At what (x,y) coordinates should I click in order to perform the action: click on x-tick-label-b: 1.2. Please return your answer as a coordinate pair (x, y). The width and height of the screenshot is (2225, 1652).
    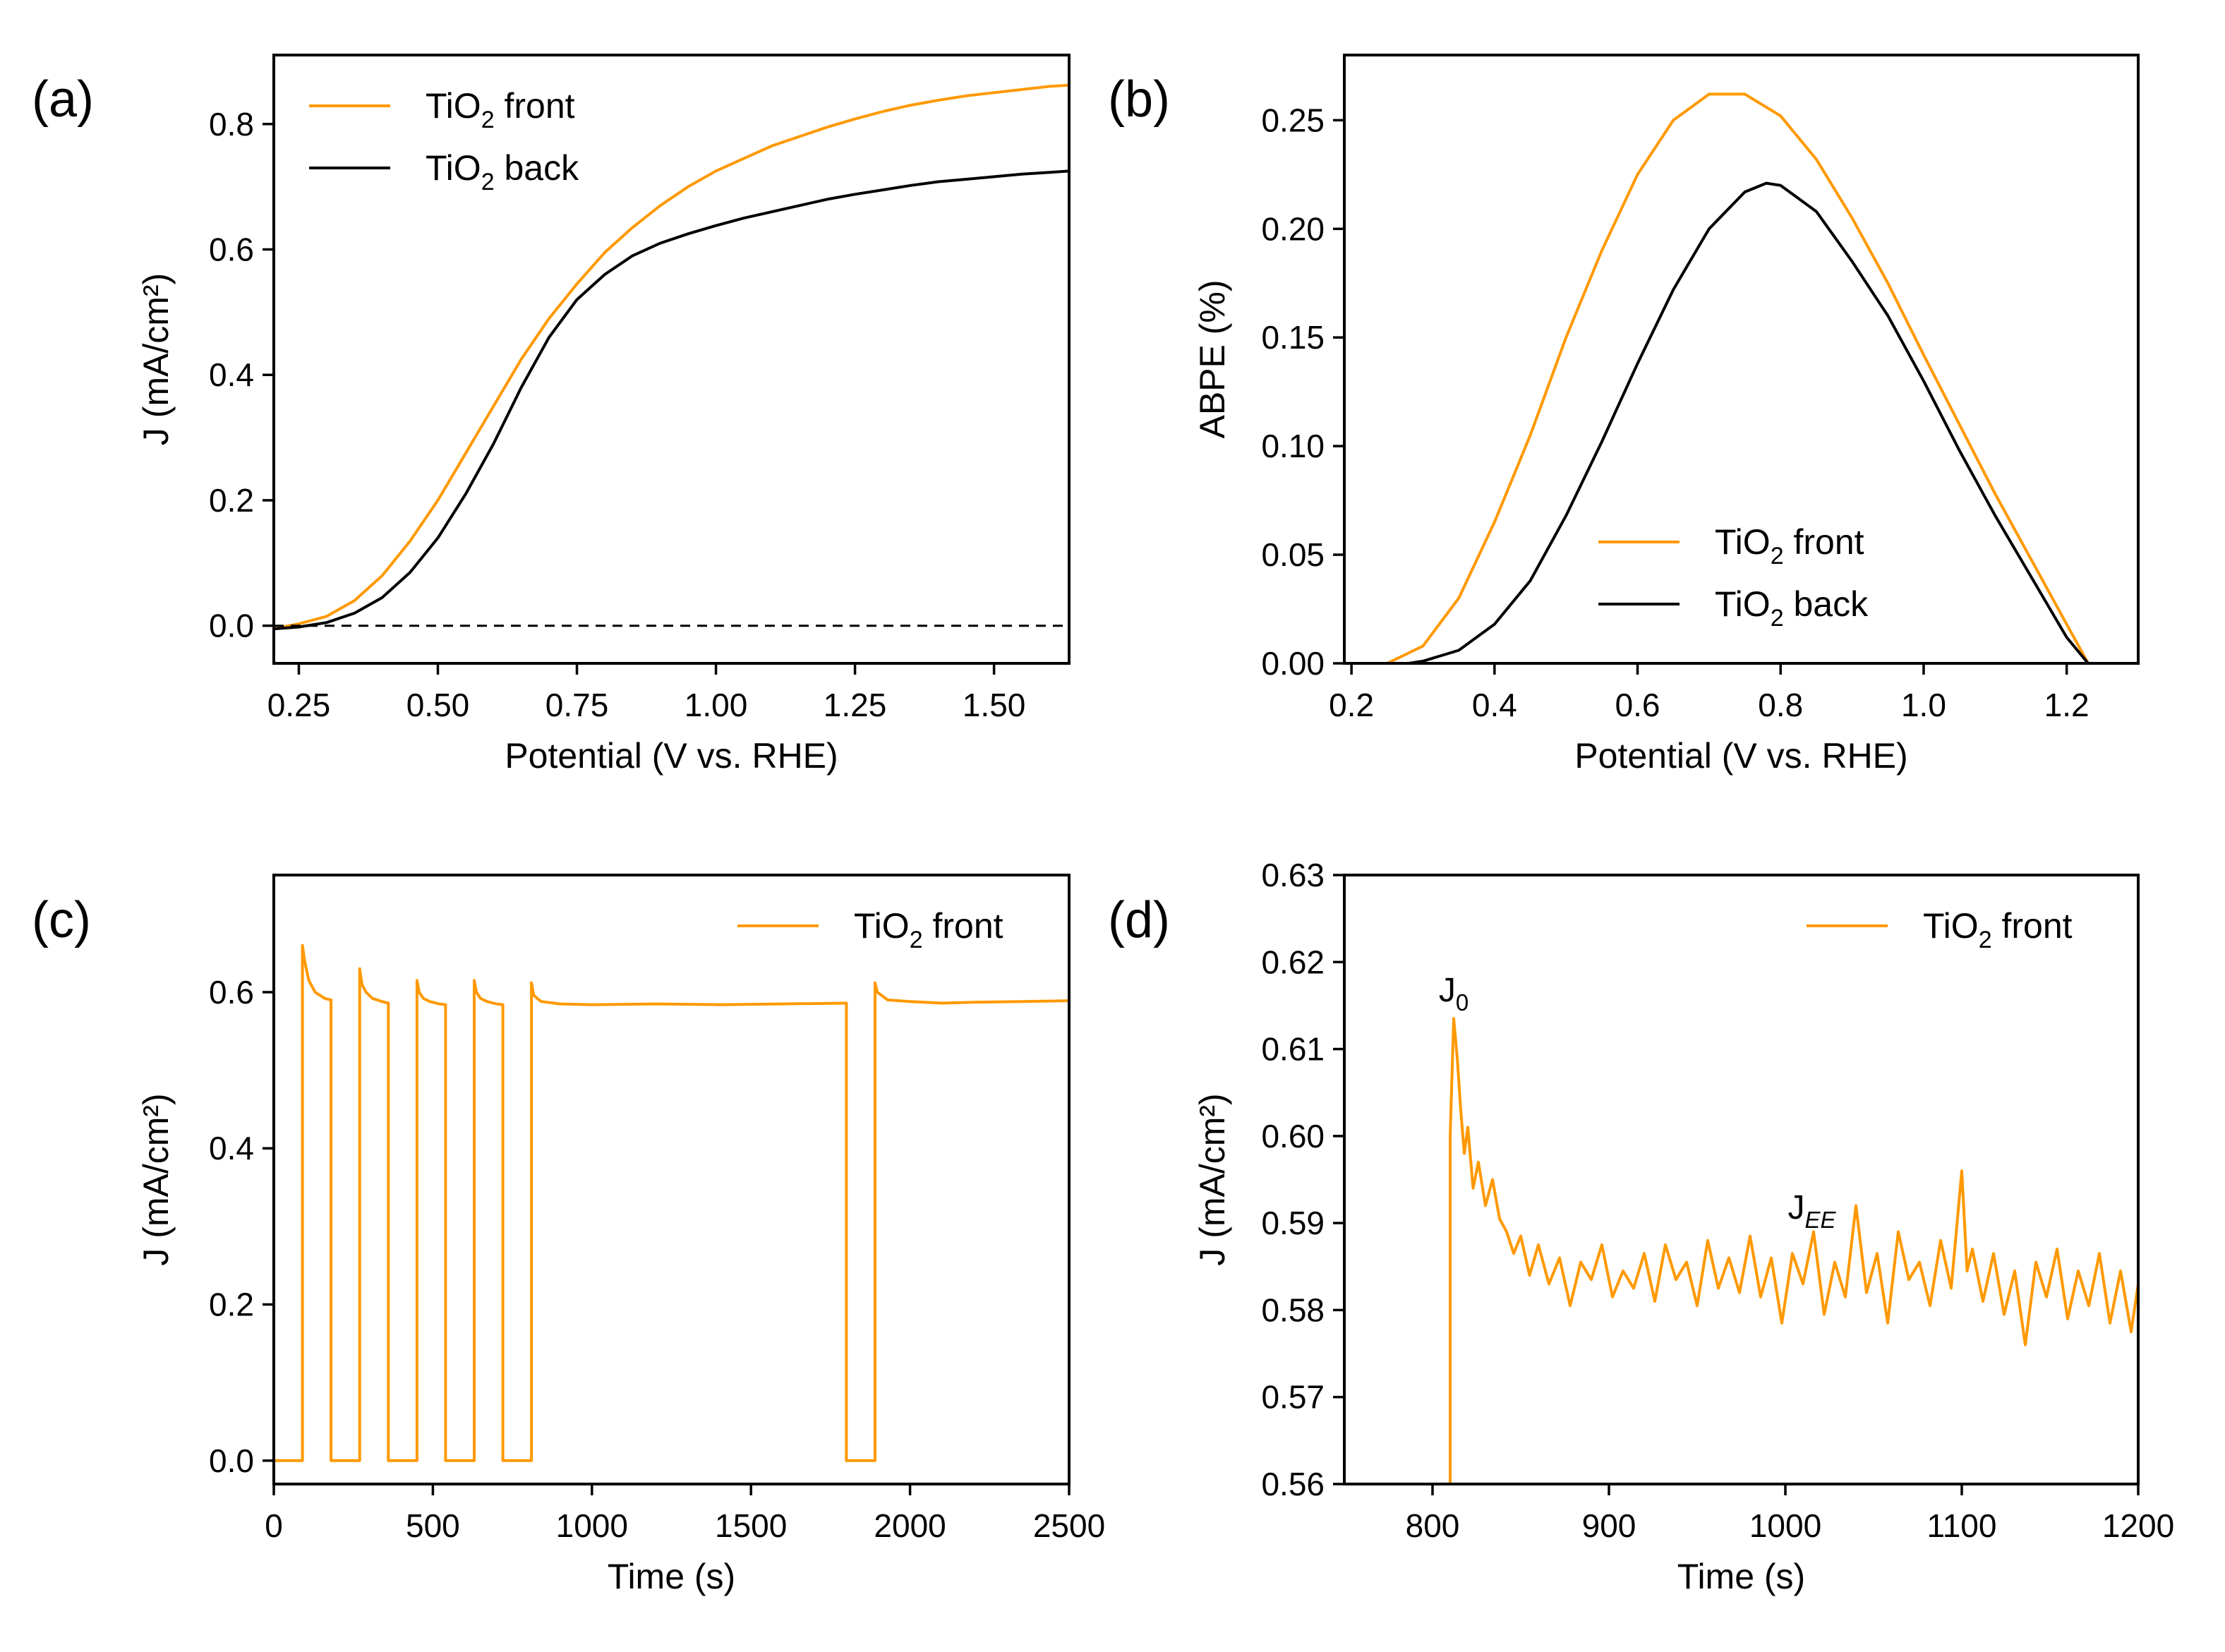
    Looking at the image, I should click on (2067, 705).